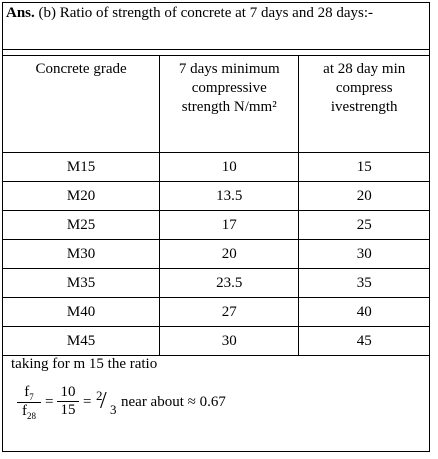 This screenshot has height=459, width=438. What do you see at coordinates (363, 283) in the screenshot?
I see `value-cell: 35` at bounding box center [363, 283].